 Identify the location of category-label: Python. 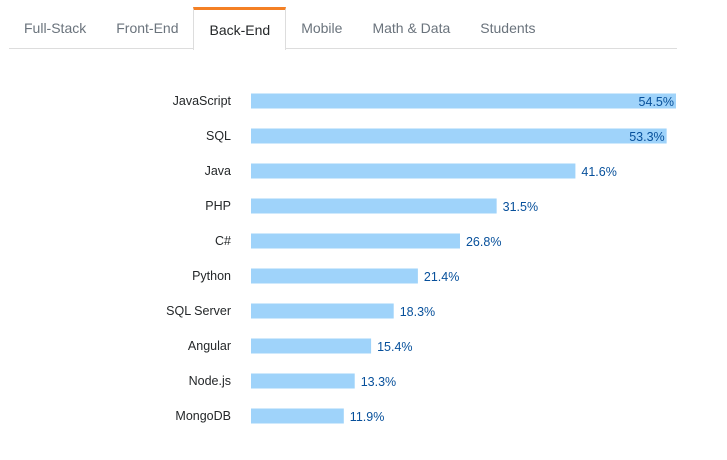
(211, 276).